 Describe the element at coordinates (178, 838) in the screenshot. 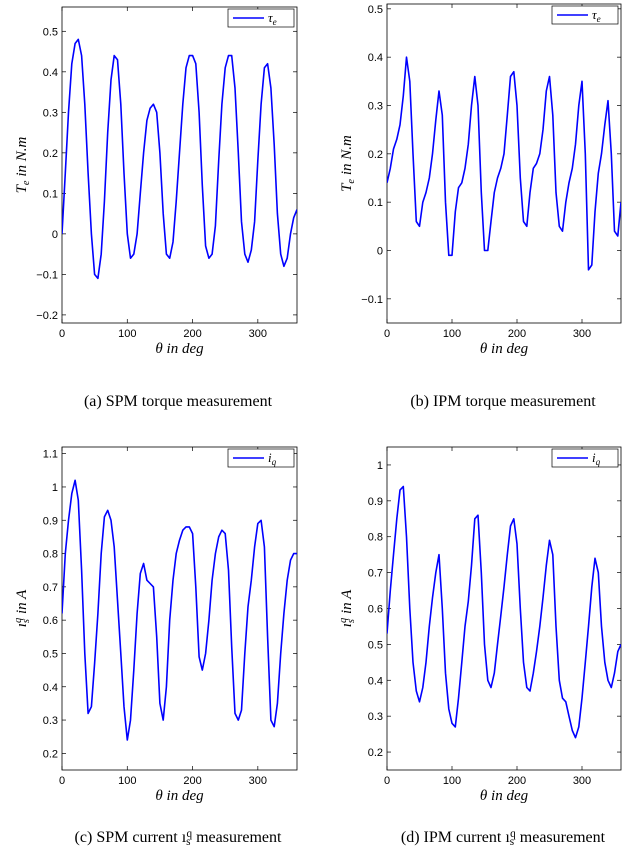

I see `figure-caption: (c) SPM current ısq measurement` at that location.